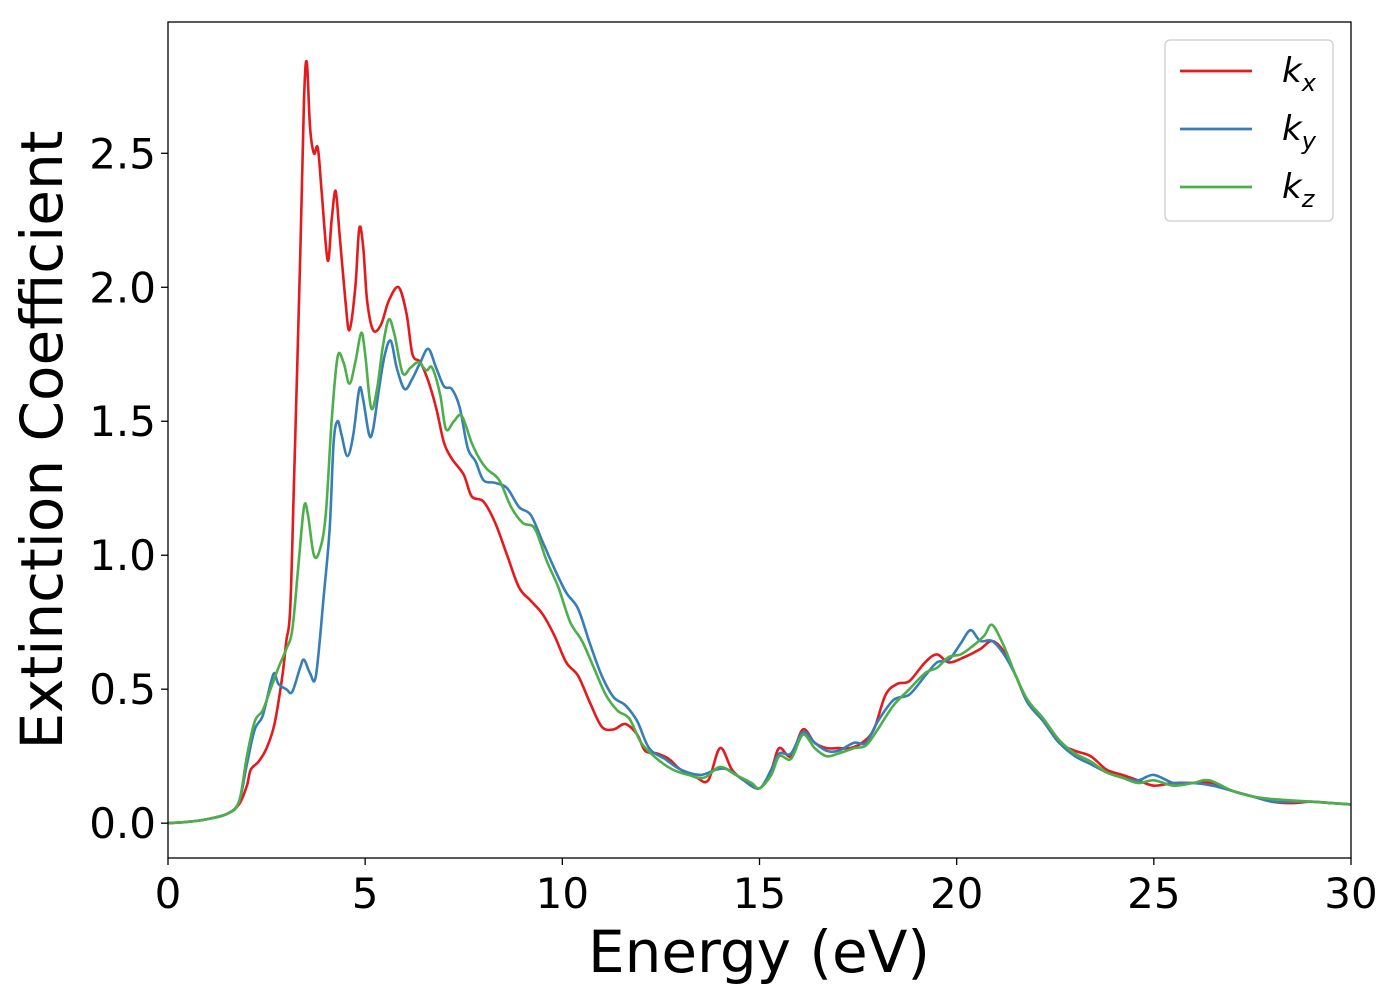 The width and height of the screenshot is (1400, 1000). I want to click on legend-label-k-x: kx, so click(1299, 74).